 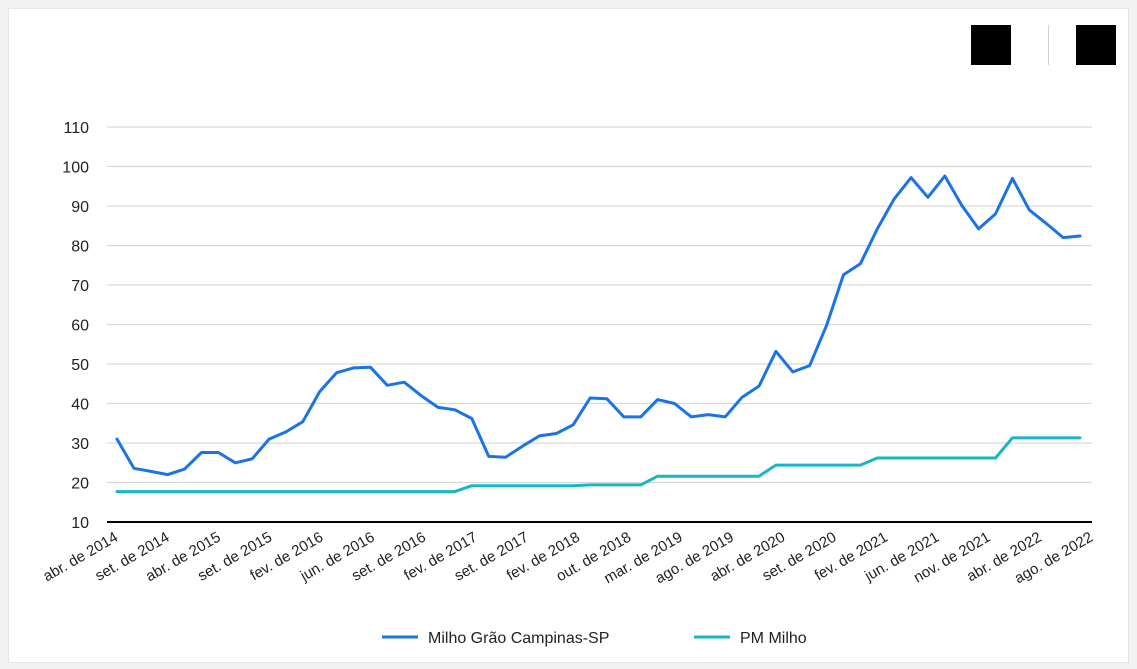 I want to click on toolbar-divider, so click(x=1048, y=45).